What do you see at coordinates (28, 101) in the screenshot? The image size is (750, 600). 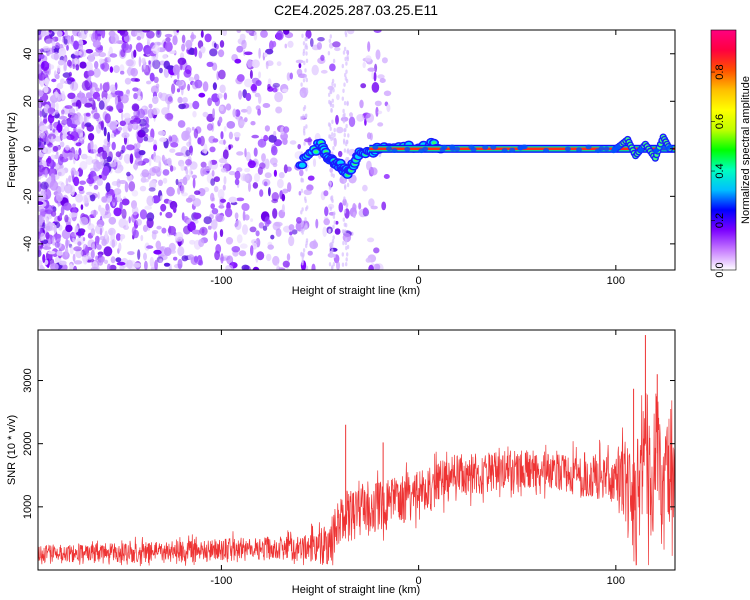 I see `spectrogram-y-tick-label: 20` at bounding box center [28, 101].